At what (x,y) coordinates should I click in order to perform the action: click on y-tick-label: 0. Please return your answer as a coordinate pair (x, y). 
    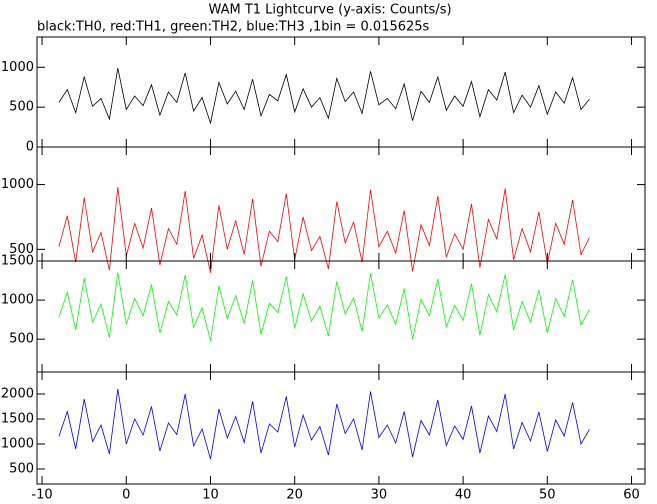
    Looking at the image, I should click on (30, 147).